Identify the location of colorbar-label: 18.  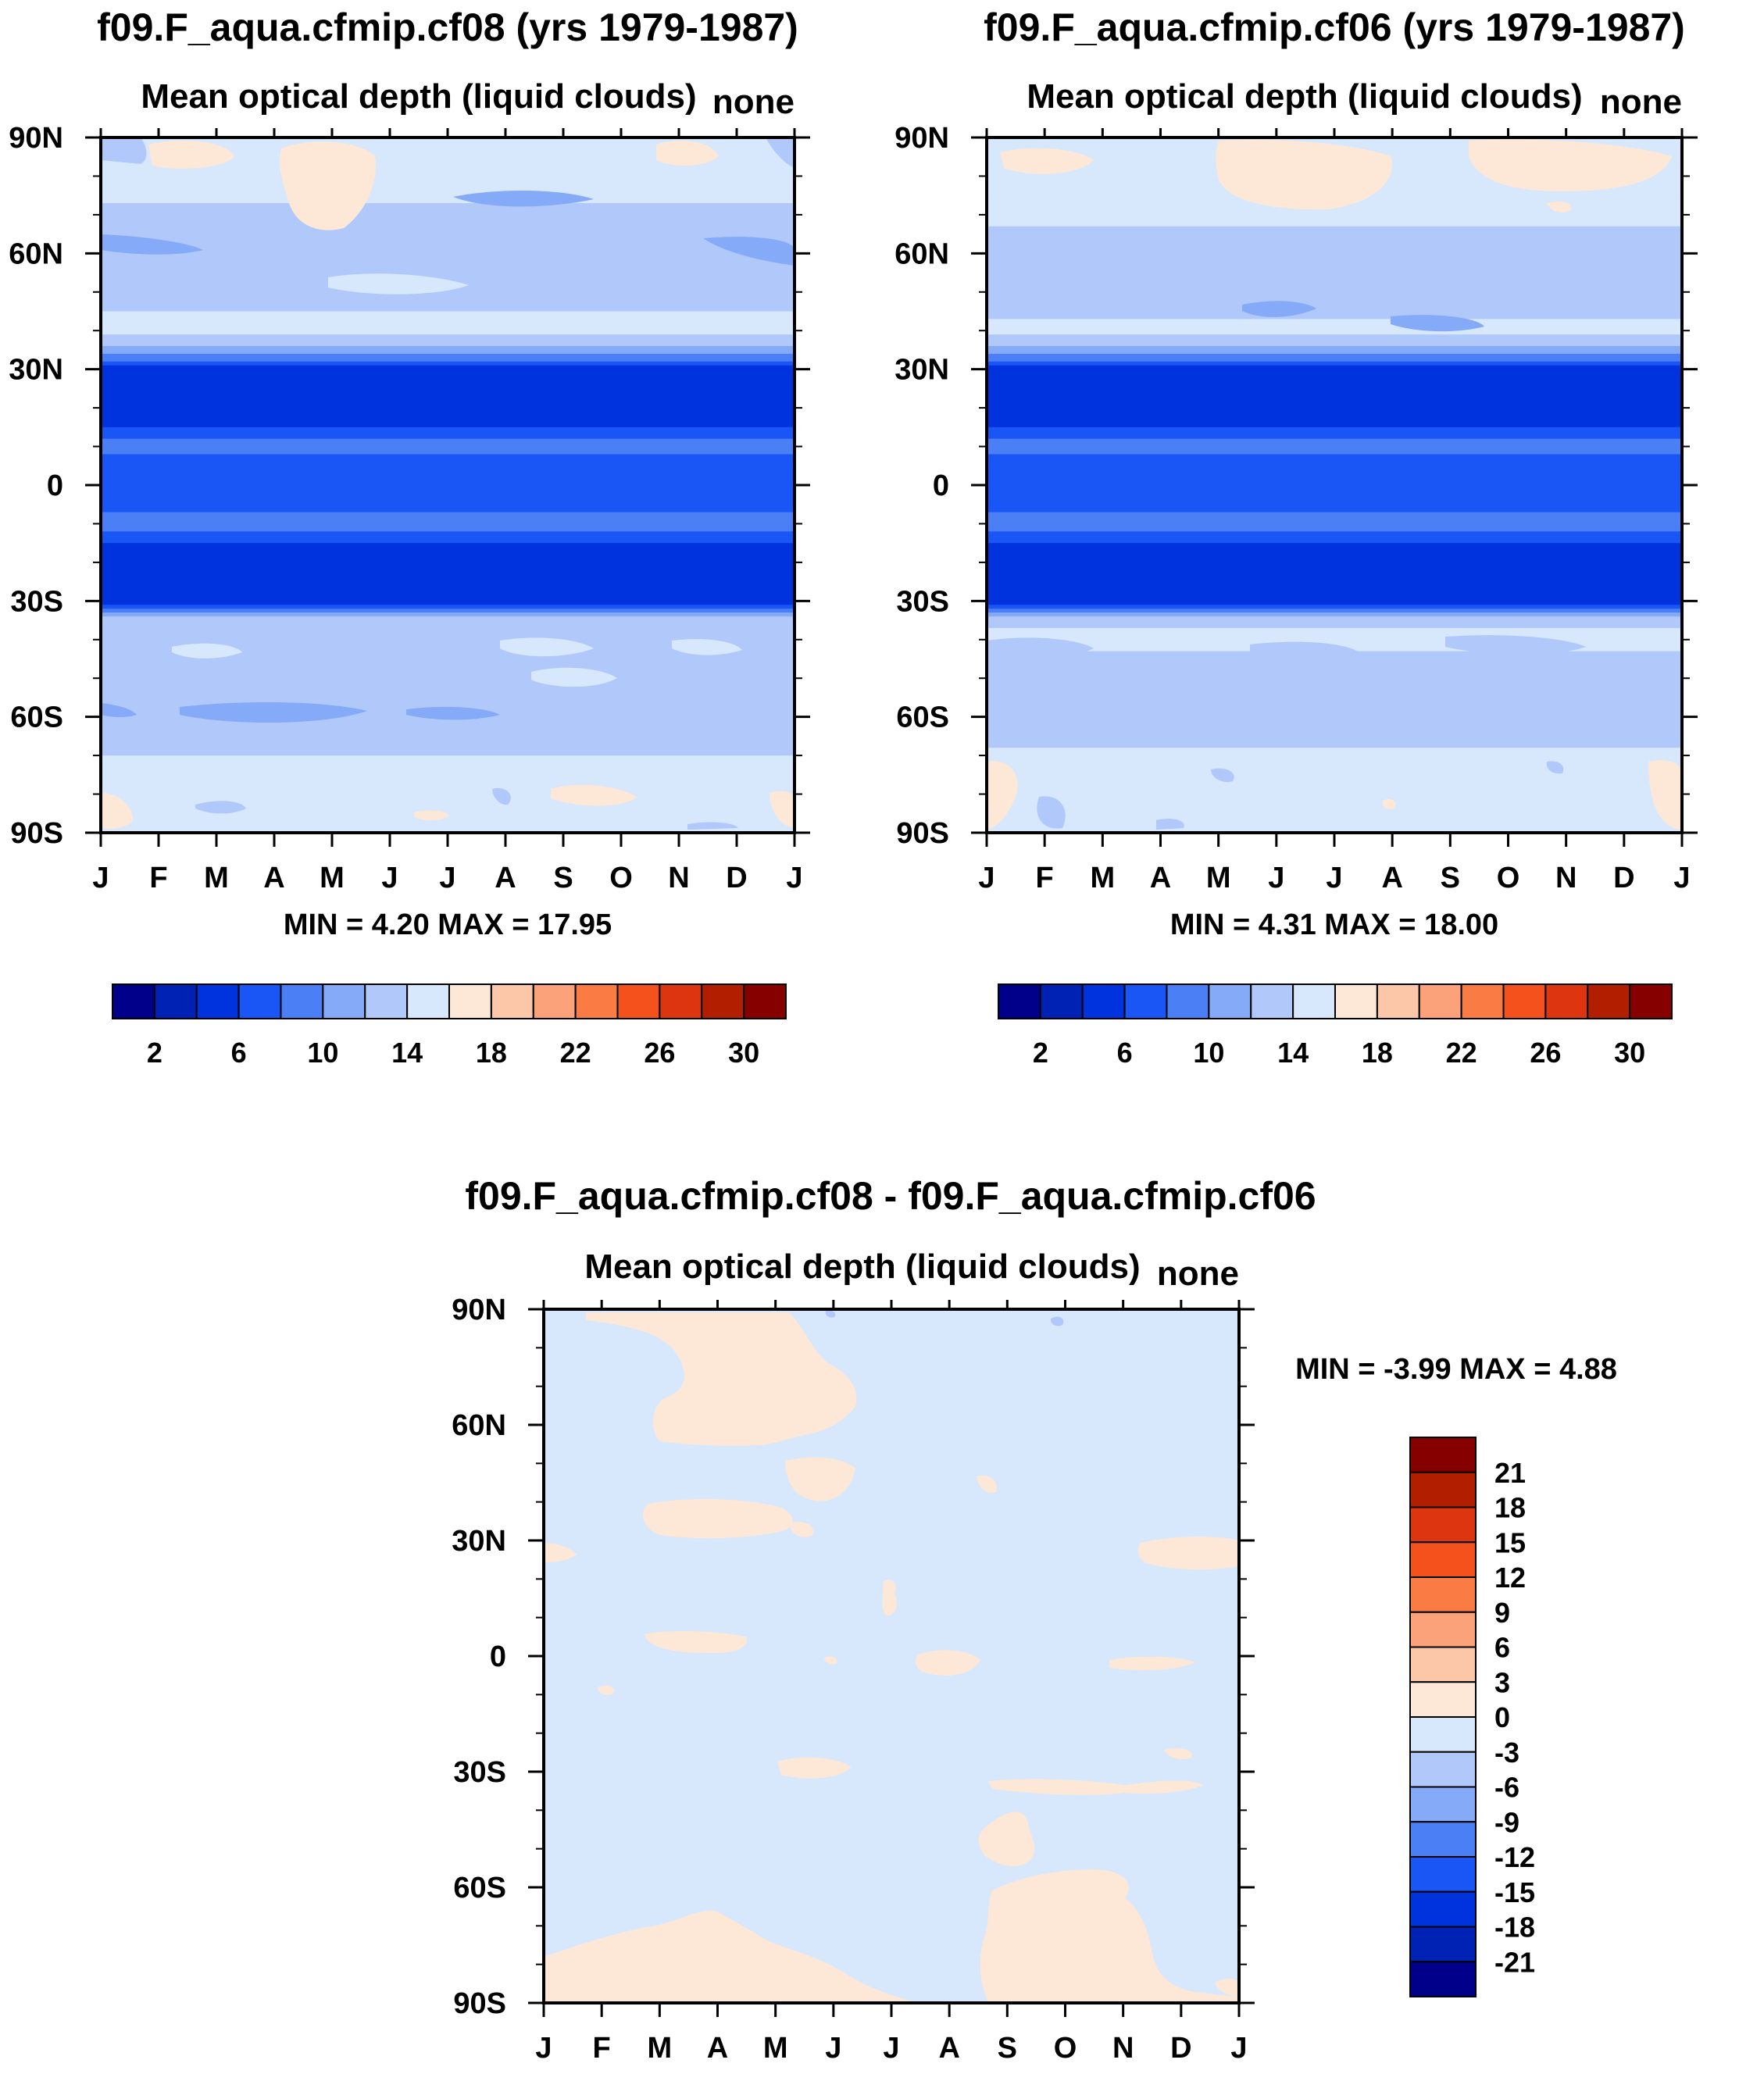
(492, 1053).